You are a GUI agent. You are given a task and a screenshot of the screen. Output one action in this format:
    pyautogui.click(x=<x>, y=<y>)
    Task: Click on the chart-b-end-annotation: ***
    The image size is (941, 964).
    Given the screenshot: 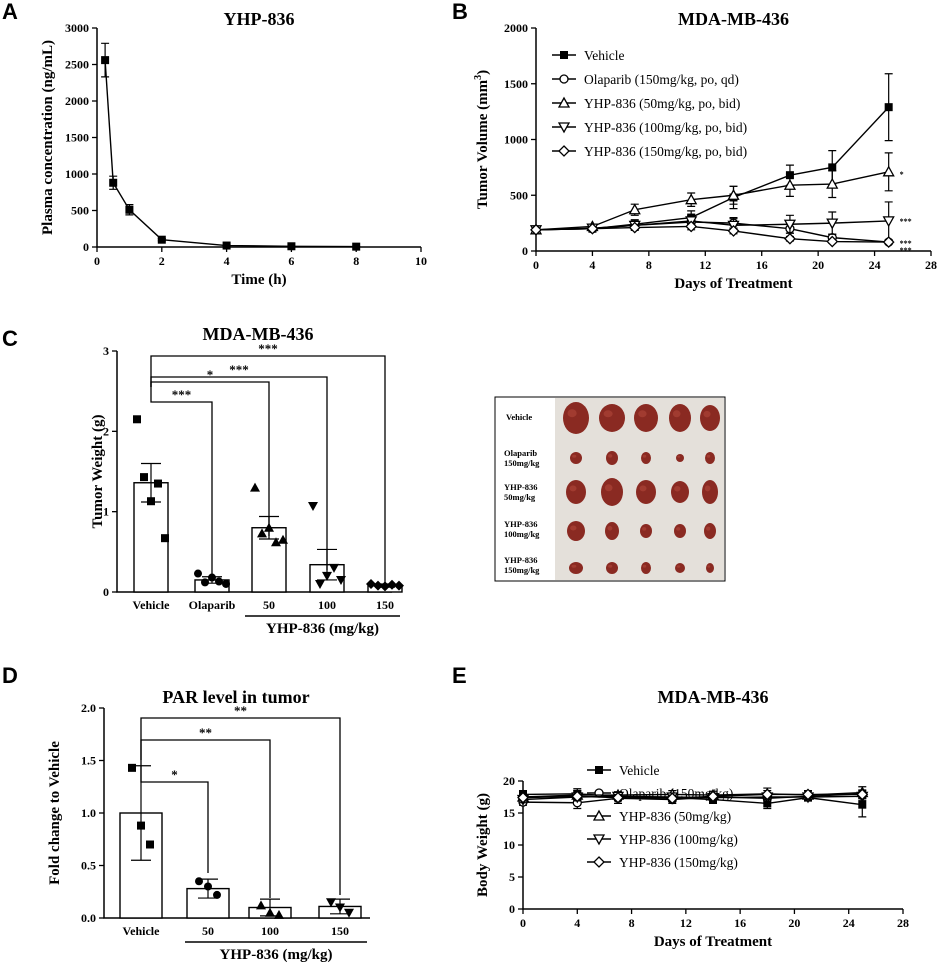 What is the action you would take?
    pyautogui.click(x=906, y=243)
    